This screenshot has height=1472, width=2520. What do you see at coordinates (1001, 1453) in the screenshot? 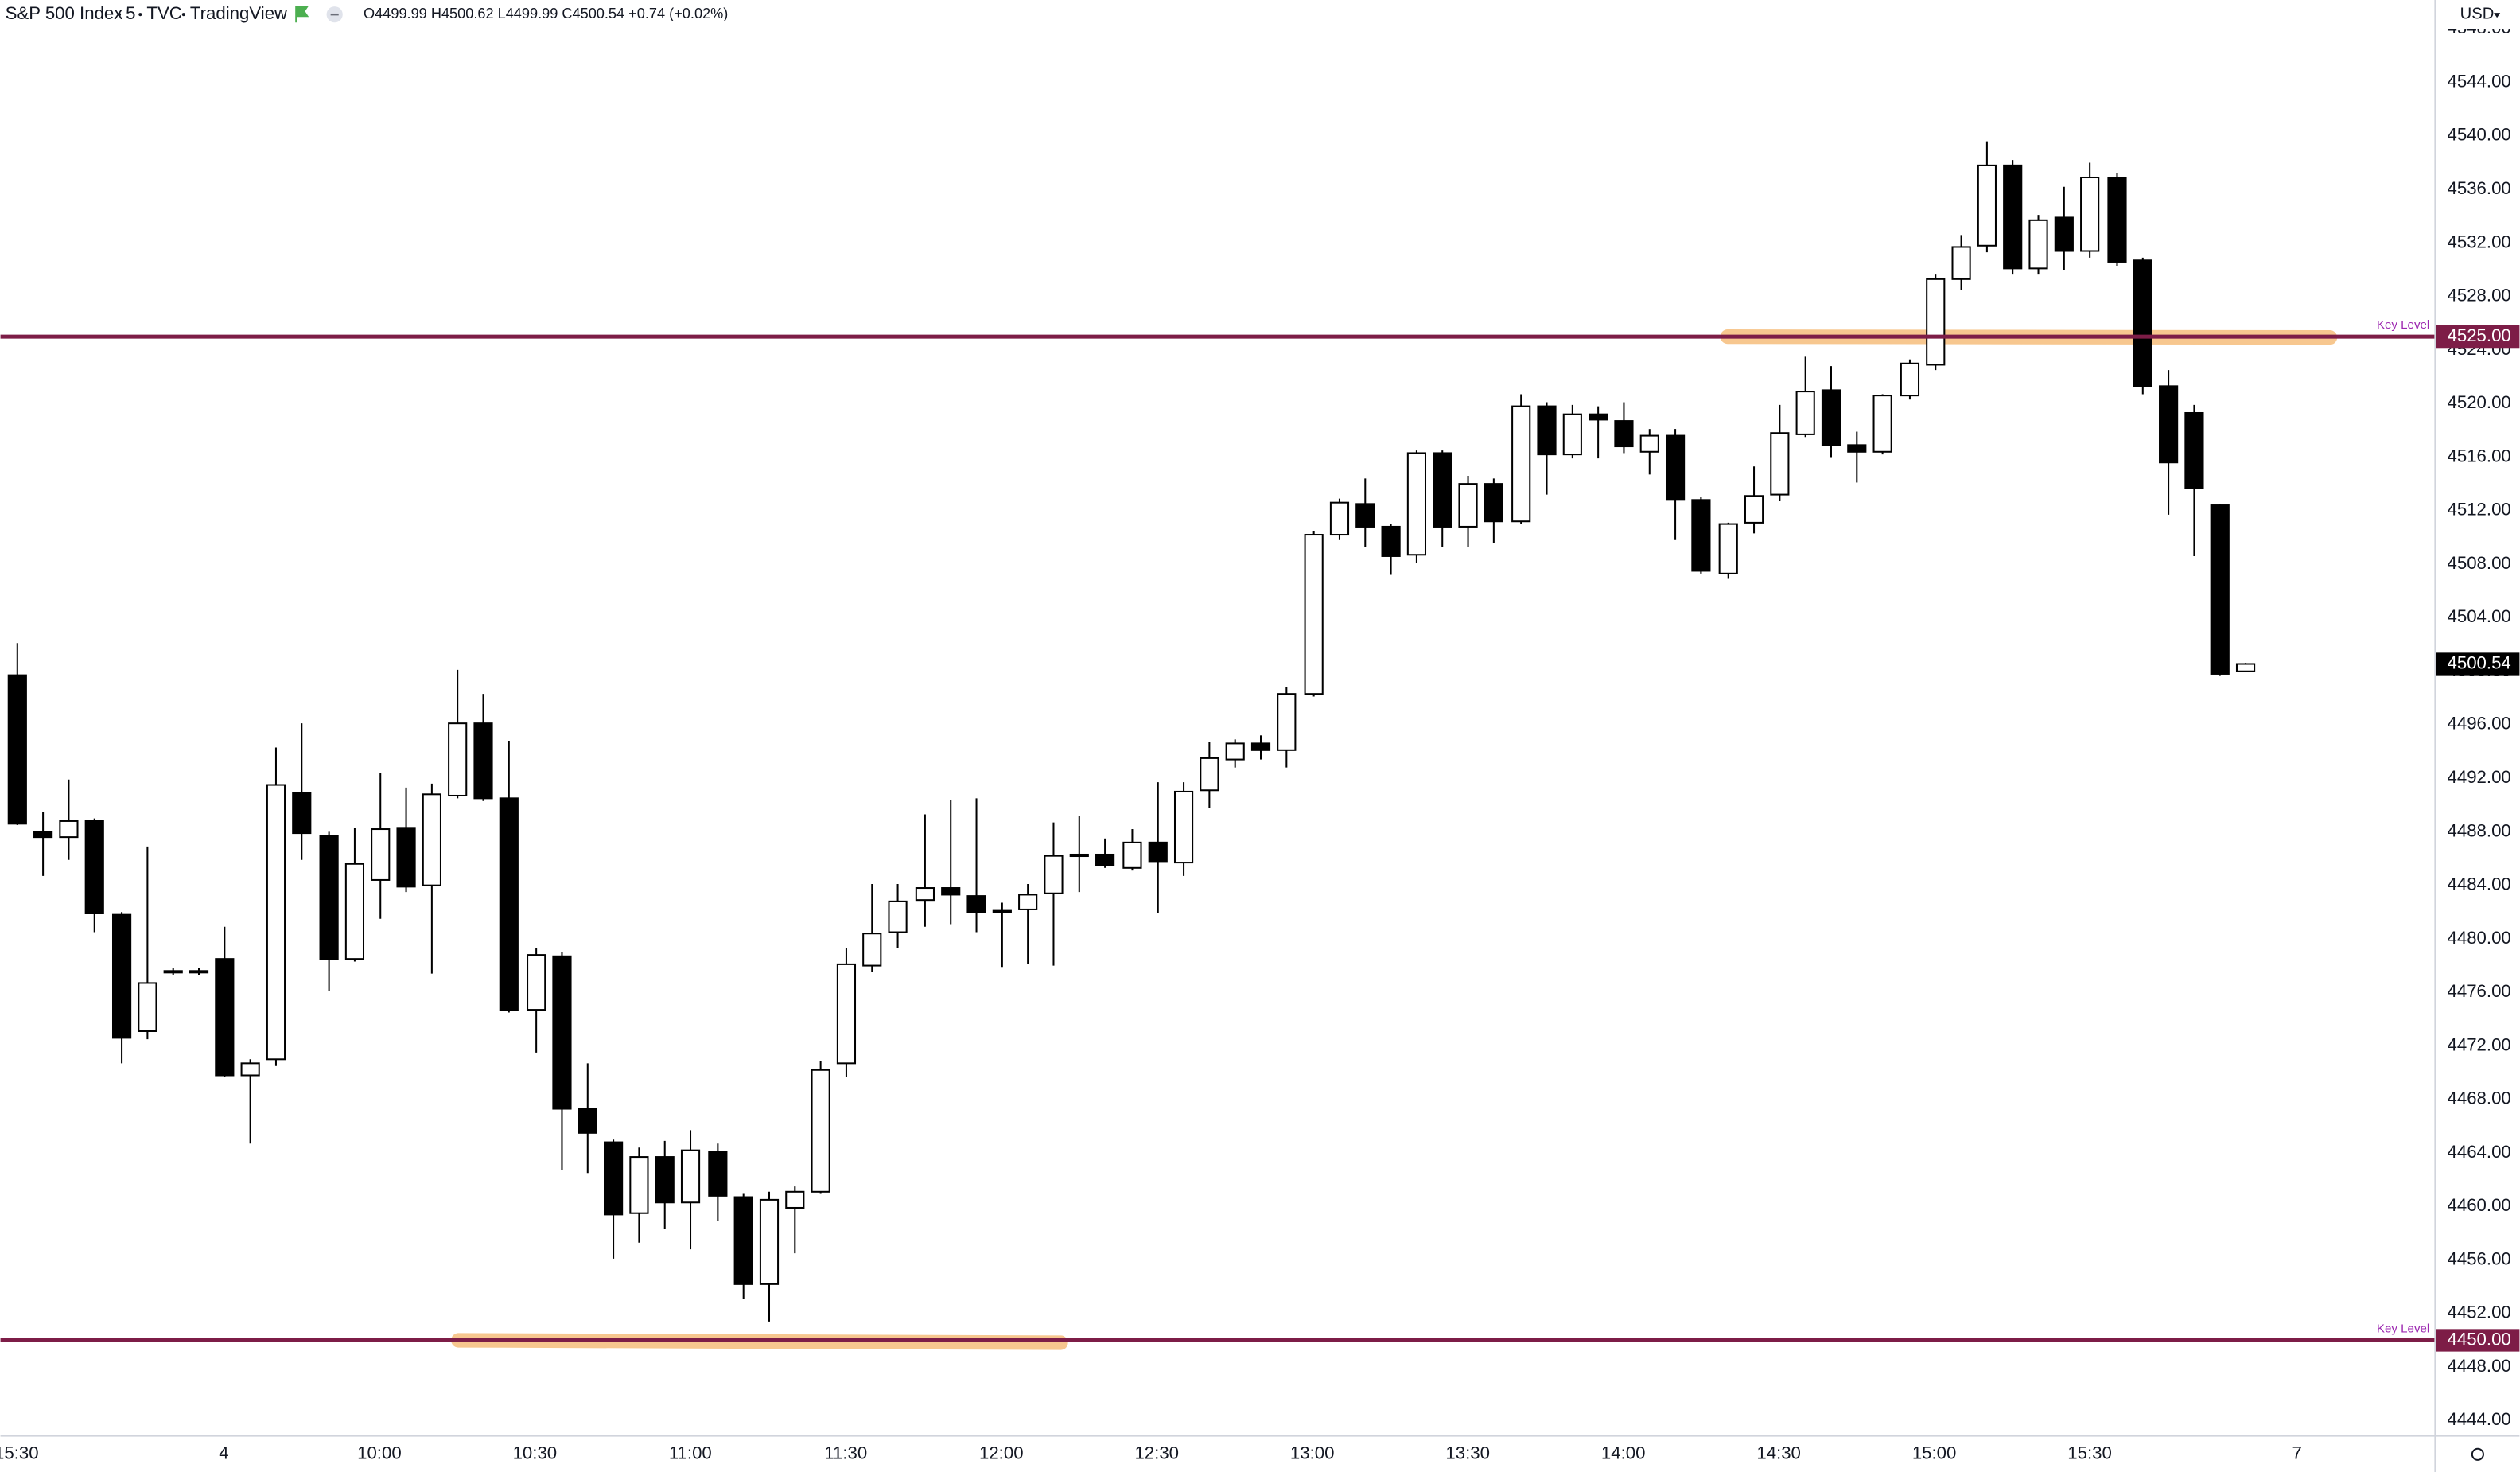
I see `x-tick-label: 12:00` at bounding box center [1001, 1453].